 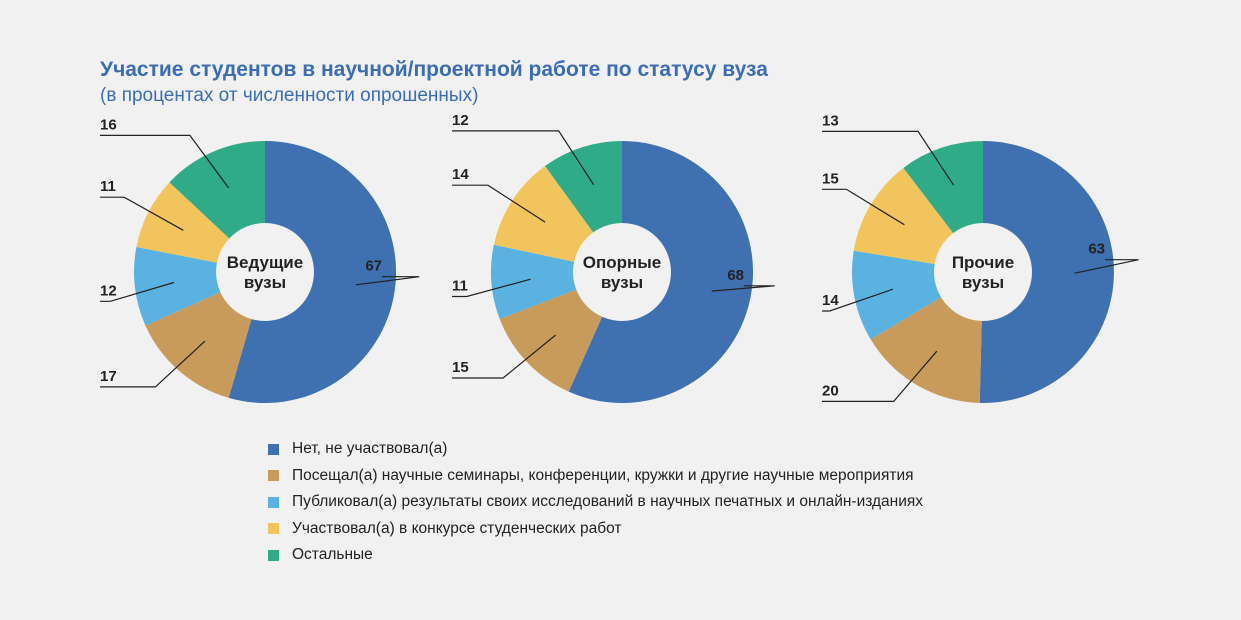 What do you see at coordinates (983, 262) in the screenshot?
I see `chart-center-label: Прочие` at bounding box center [983, 262].